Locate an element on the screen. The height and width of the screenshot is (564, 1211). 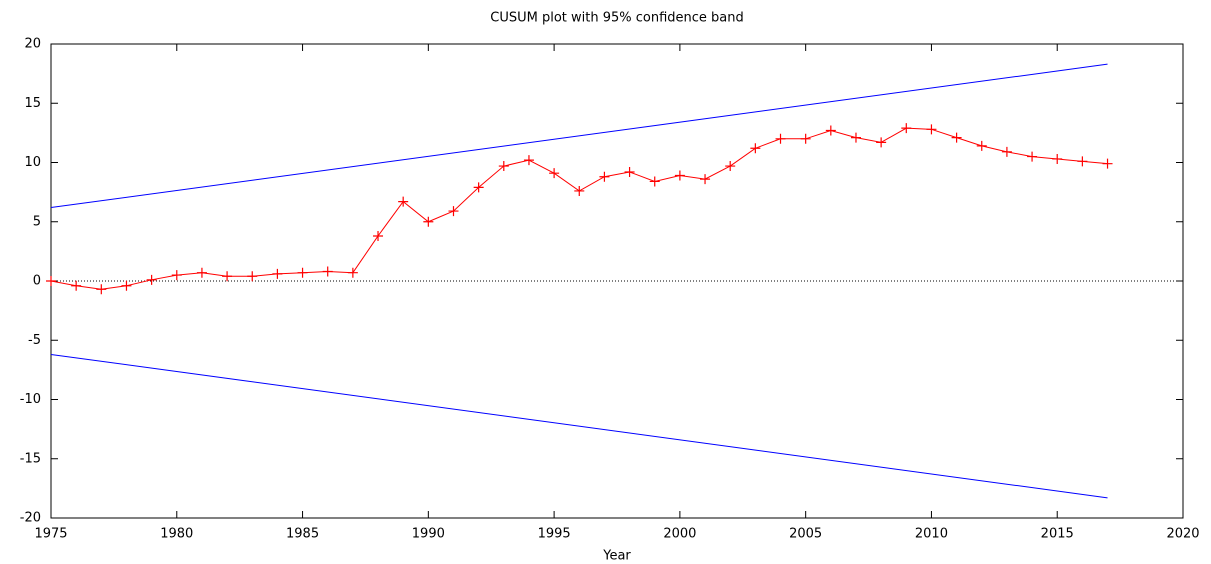
y-tick-label: -10 is located at coordinates (30, 399).